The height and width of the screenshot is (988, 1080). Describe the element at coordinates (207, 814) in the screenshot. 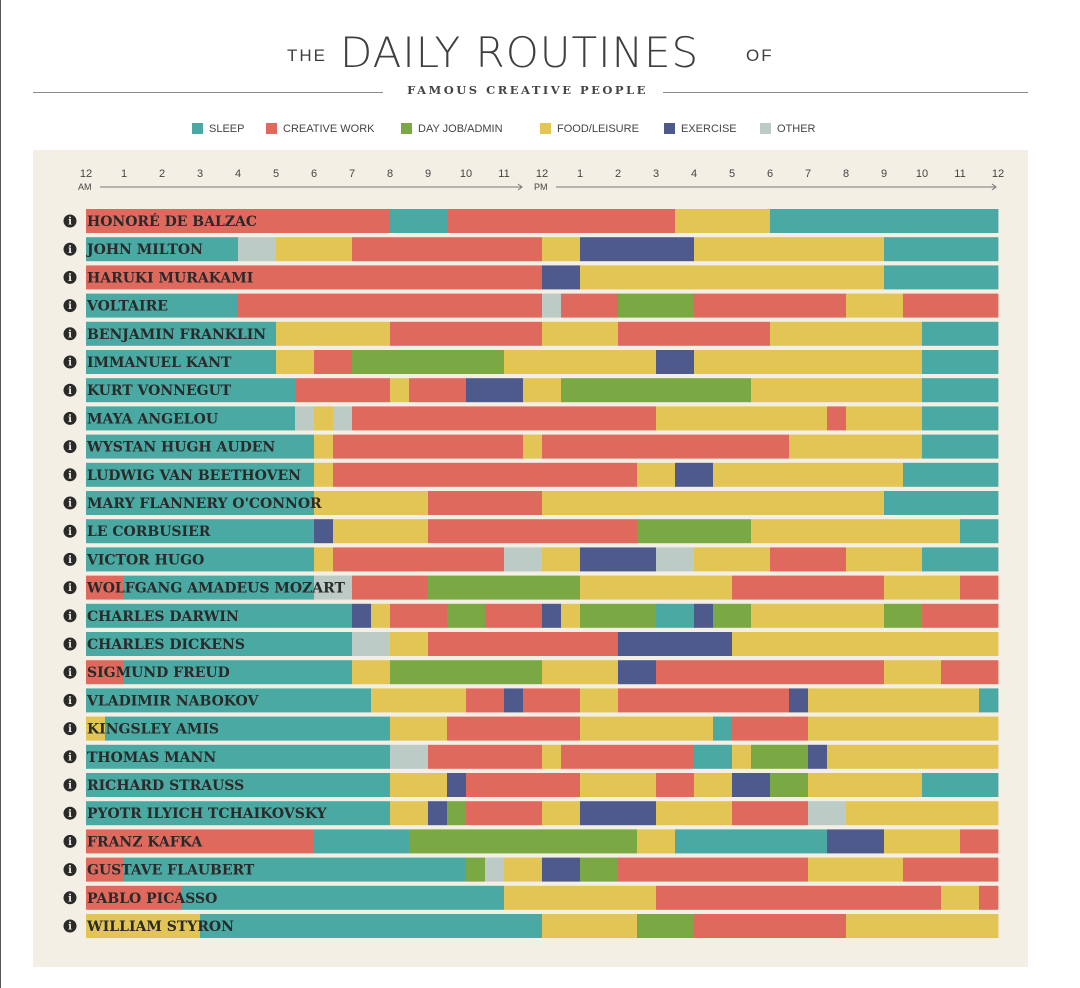

I see `person-name-label: PYOTR ILYICH TCHAIKOVSKY` at that location.